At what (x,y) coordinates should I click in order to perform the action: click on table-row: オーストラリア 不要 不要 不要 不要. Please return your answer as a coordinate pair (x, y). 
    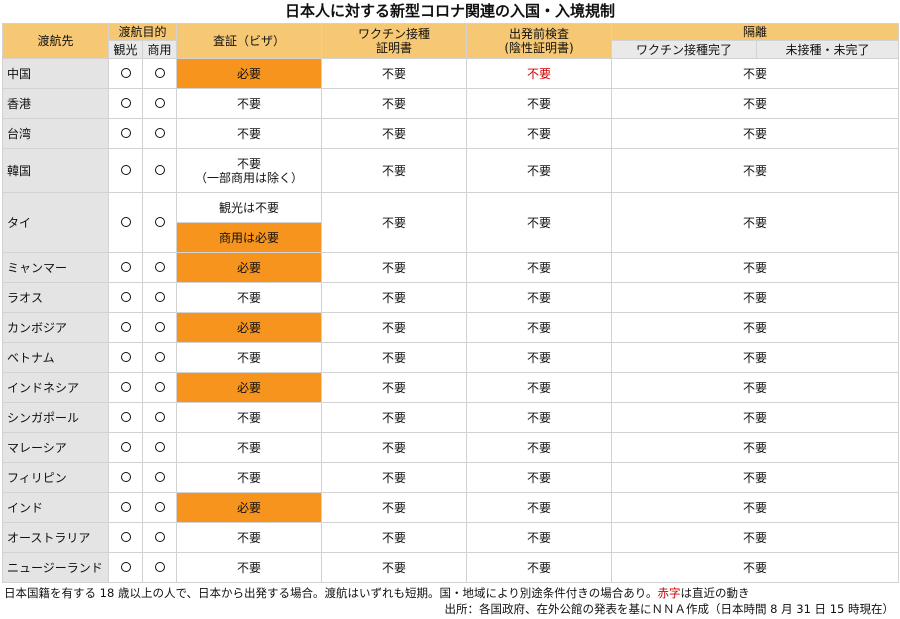
    Looking at the image, I should click on (451, 537).